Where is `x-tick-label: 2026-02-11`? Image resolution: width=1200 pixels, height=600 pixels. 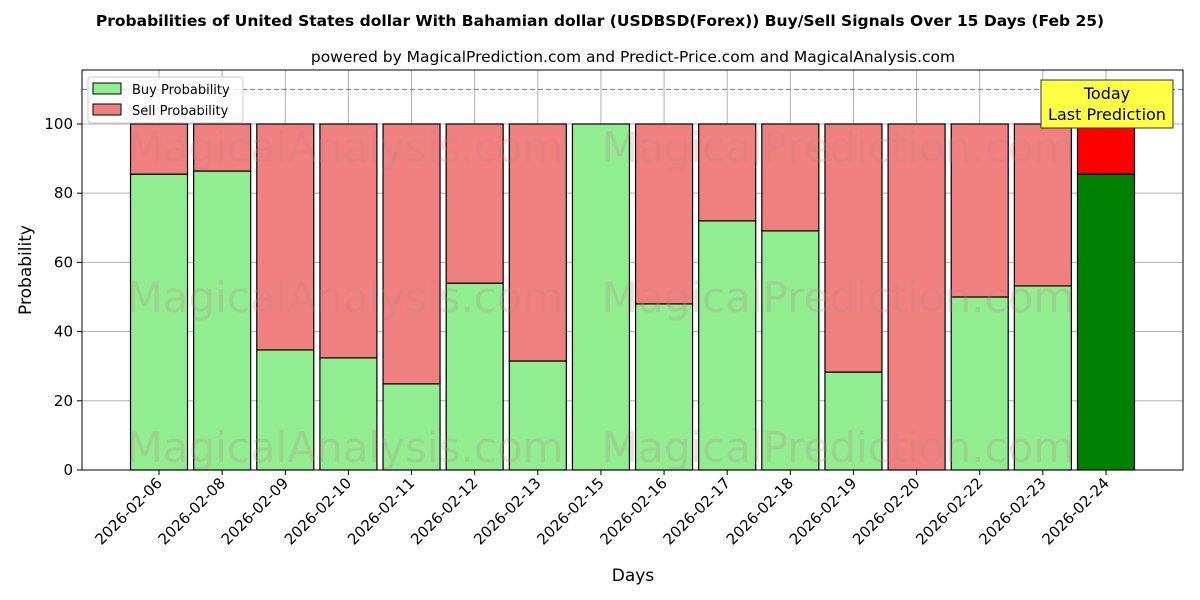 x-tick-label: 2026-02-11 is located at coordinates (381, 511).